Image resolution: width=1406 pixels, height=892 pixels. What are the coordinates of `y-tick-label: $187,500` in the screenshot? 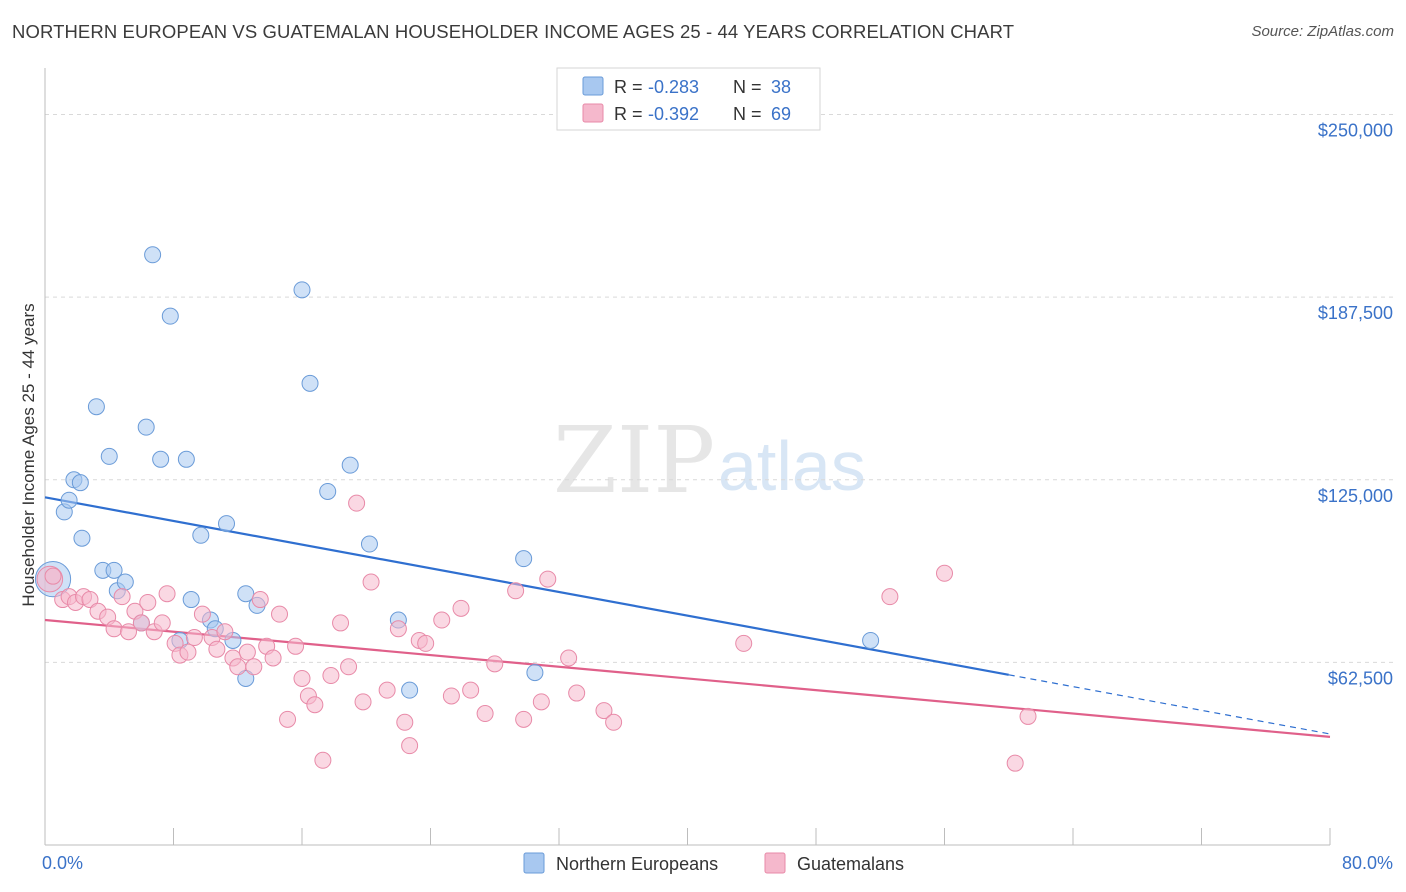 It's located at (1355, 313).